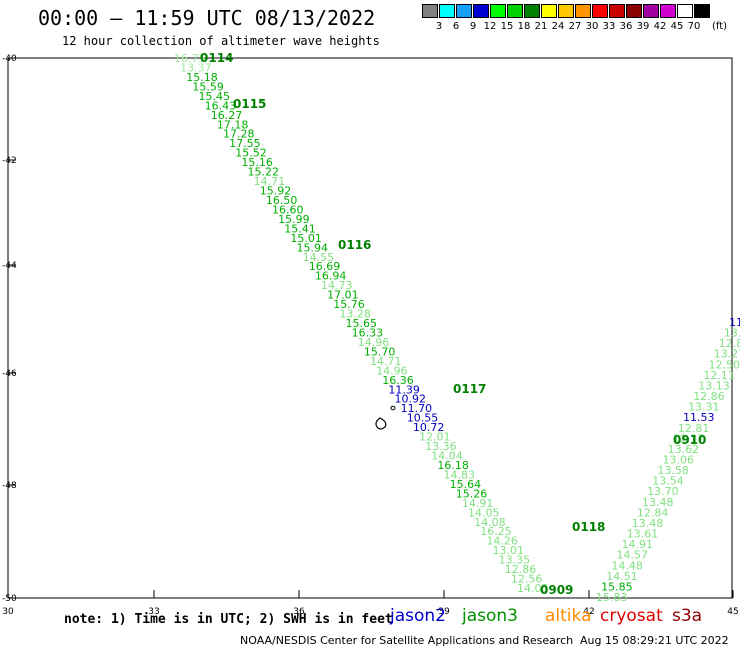 The image size is (740, 650). What do you see at coordinates (687, 616) in the screenshot?
I see `satellite-name: s3a` at bounding box center [687, 616].